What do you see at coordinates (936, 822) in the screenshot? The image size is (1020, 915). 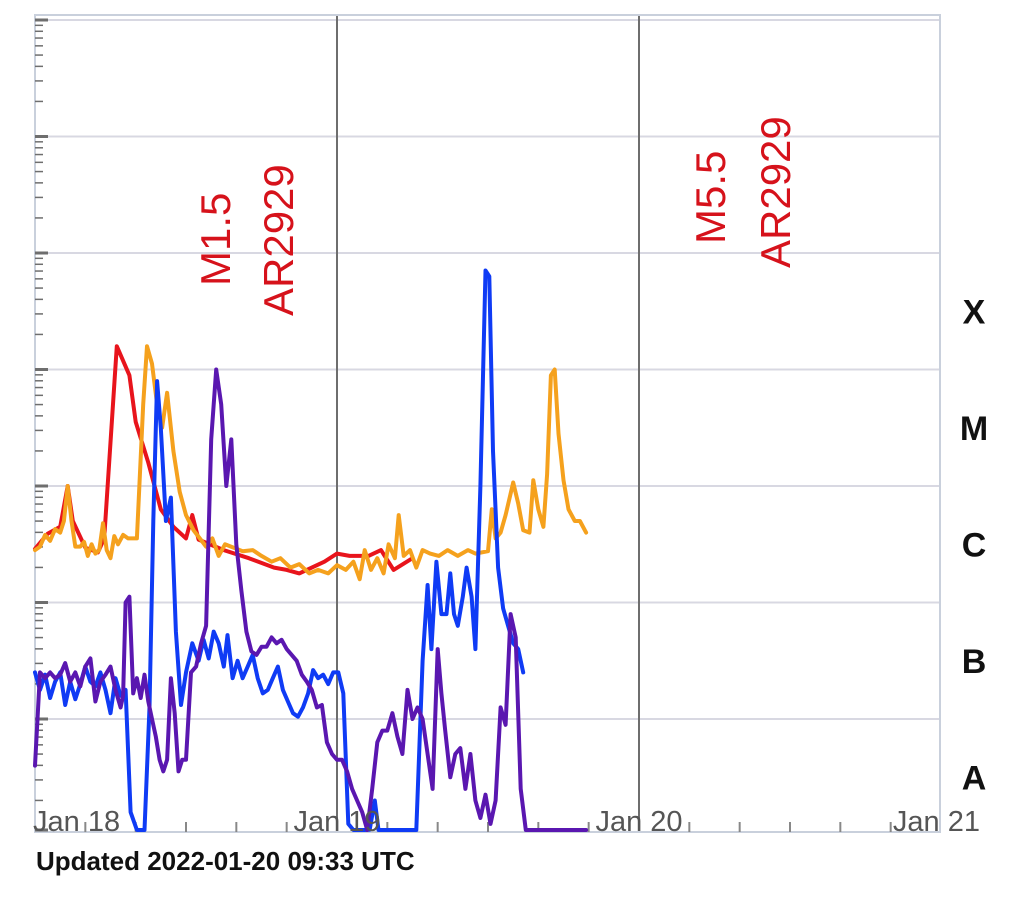 I see `x-tick-label: Jan 21` at bounding box center [936, 822].